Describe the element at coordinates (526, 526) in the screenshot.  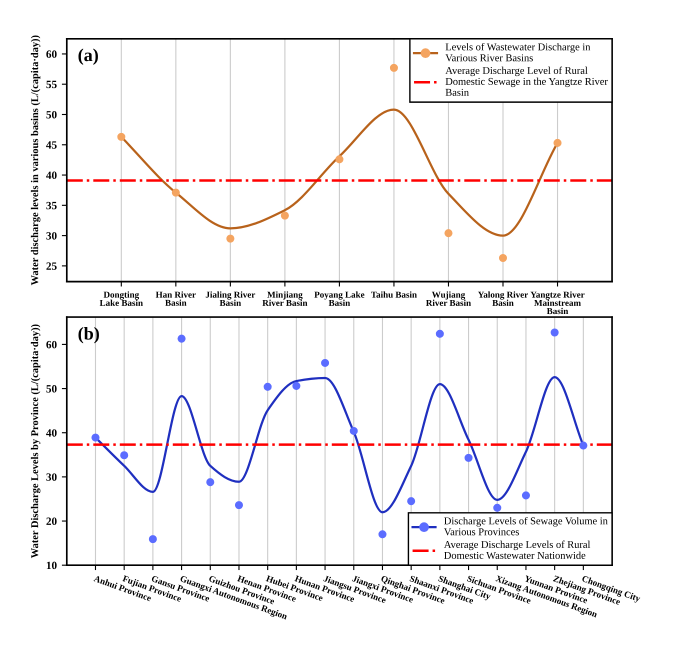
I see `legend-label: Discharge Levels of Sewage Volume in Various Provinces` at that location.